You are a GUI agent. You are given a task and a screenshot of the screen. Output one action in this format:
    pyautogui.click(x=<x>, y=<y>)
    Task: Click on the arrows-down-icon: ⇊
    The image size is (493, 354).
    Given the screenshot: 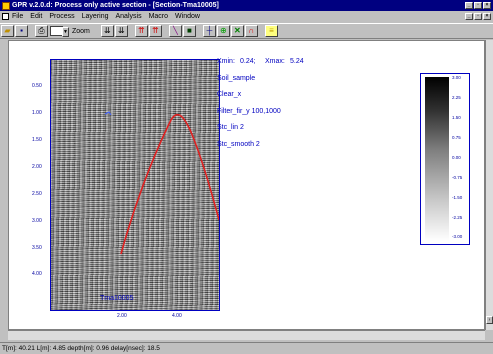 What is the action you would take?
    pyautogui.click(x=107, y=31)
    